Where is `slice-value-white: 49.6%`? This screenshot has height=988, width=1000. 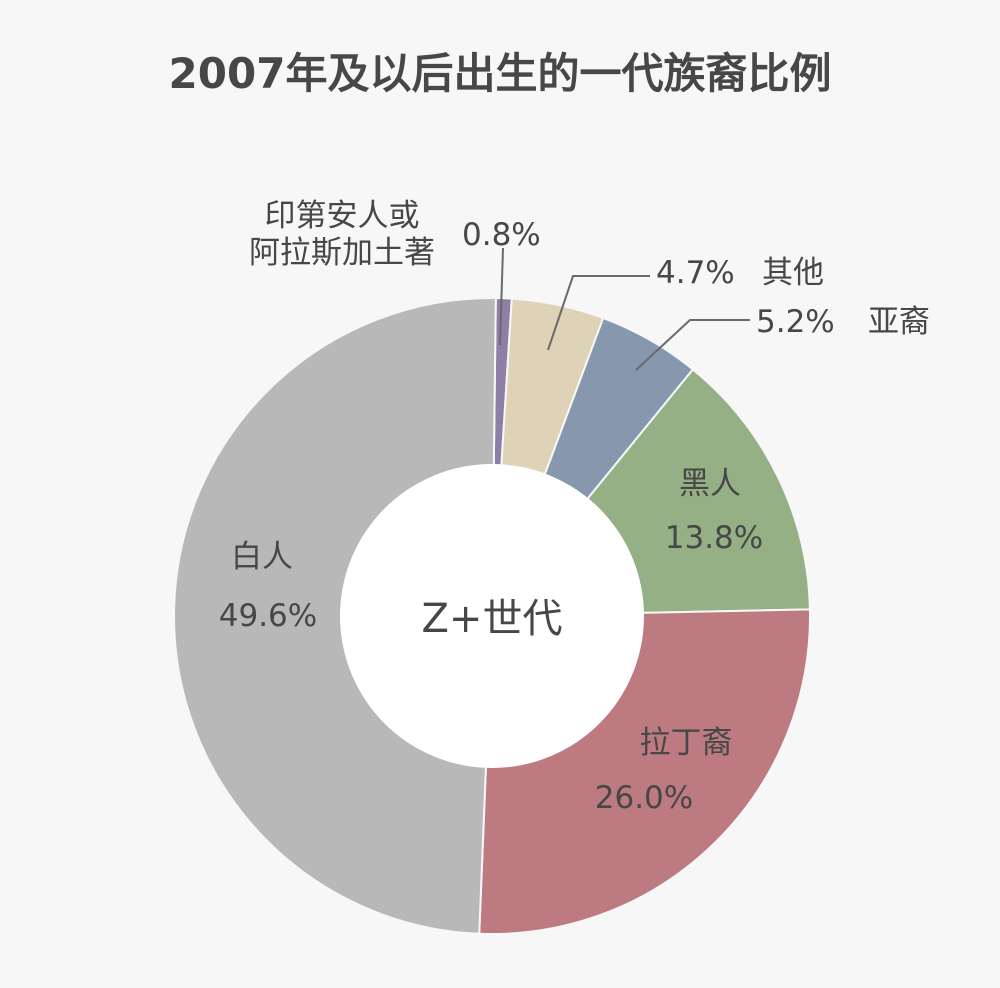
slice-value-white: 49.6% is located at coordinates (268, 616).